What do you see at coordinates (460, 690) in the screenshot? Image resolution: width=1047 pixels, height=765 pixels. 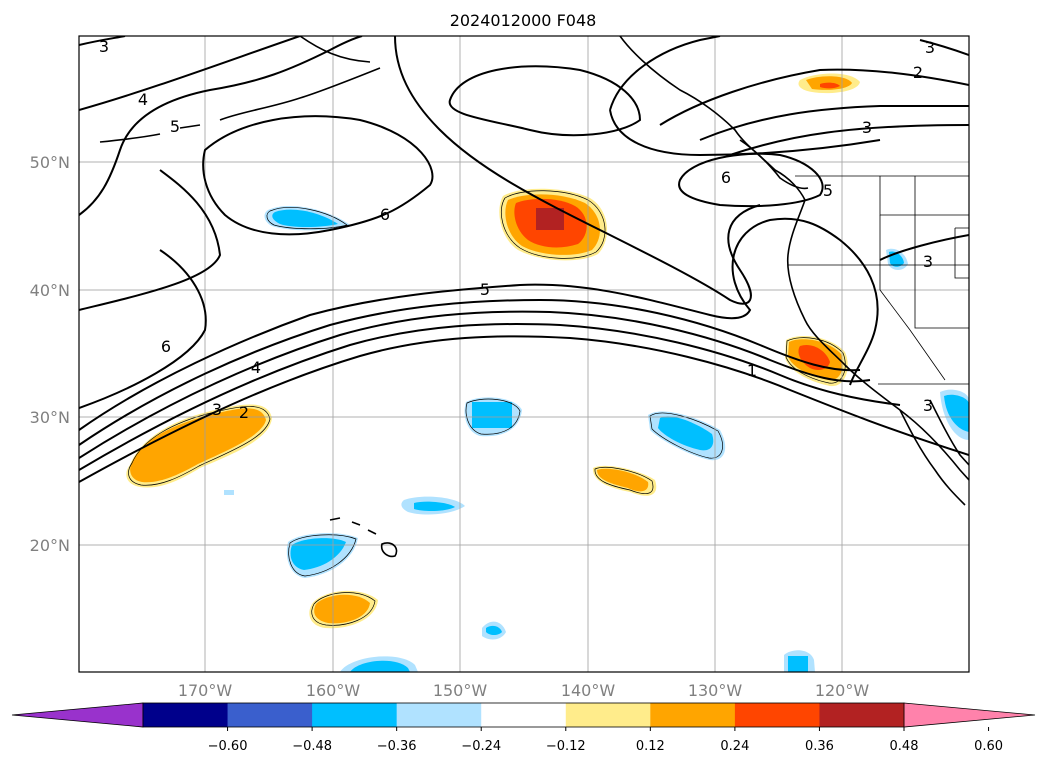 I see `lon-label-150w: 150°W` at bounding box center [460, 690].